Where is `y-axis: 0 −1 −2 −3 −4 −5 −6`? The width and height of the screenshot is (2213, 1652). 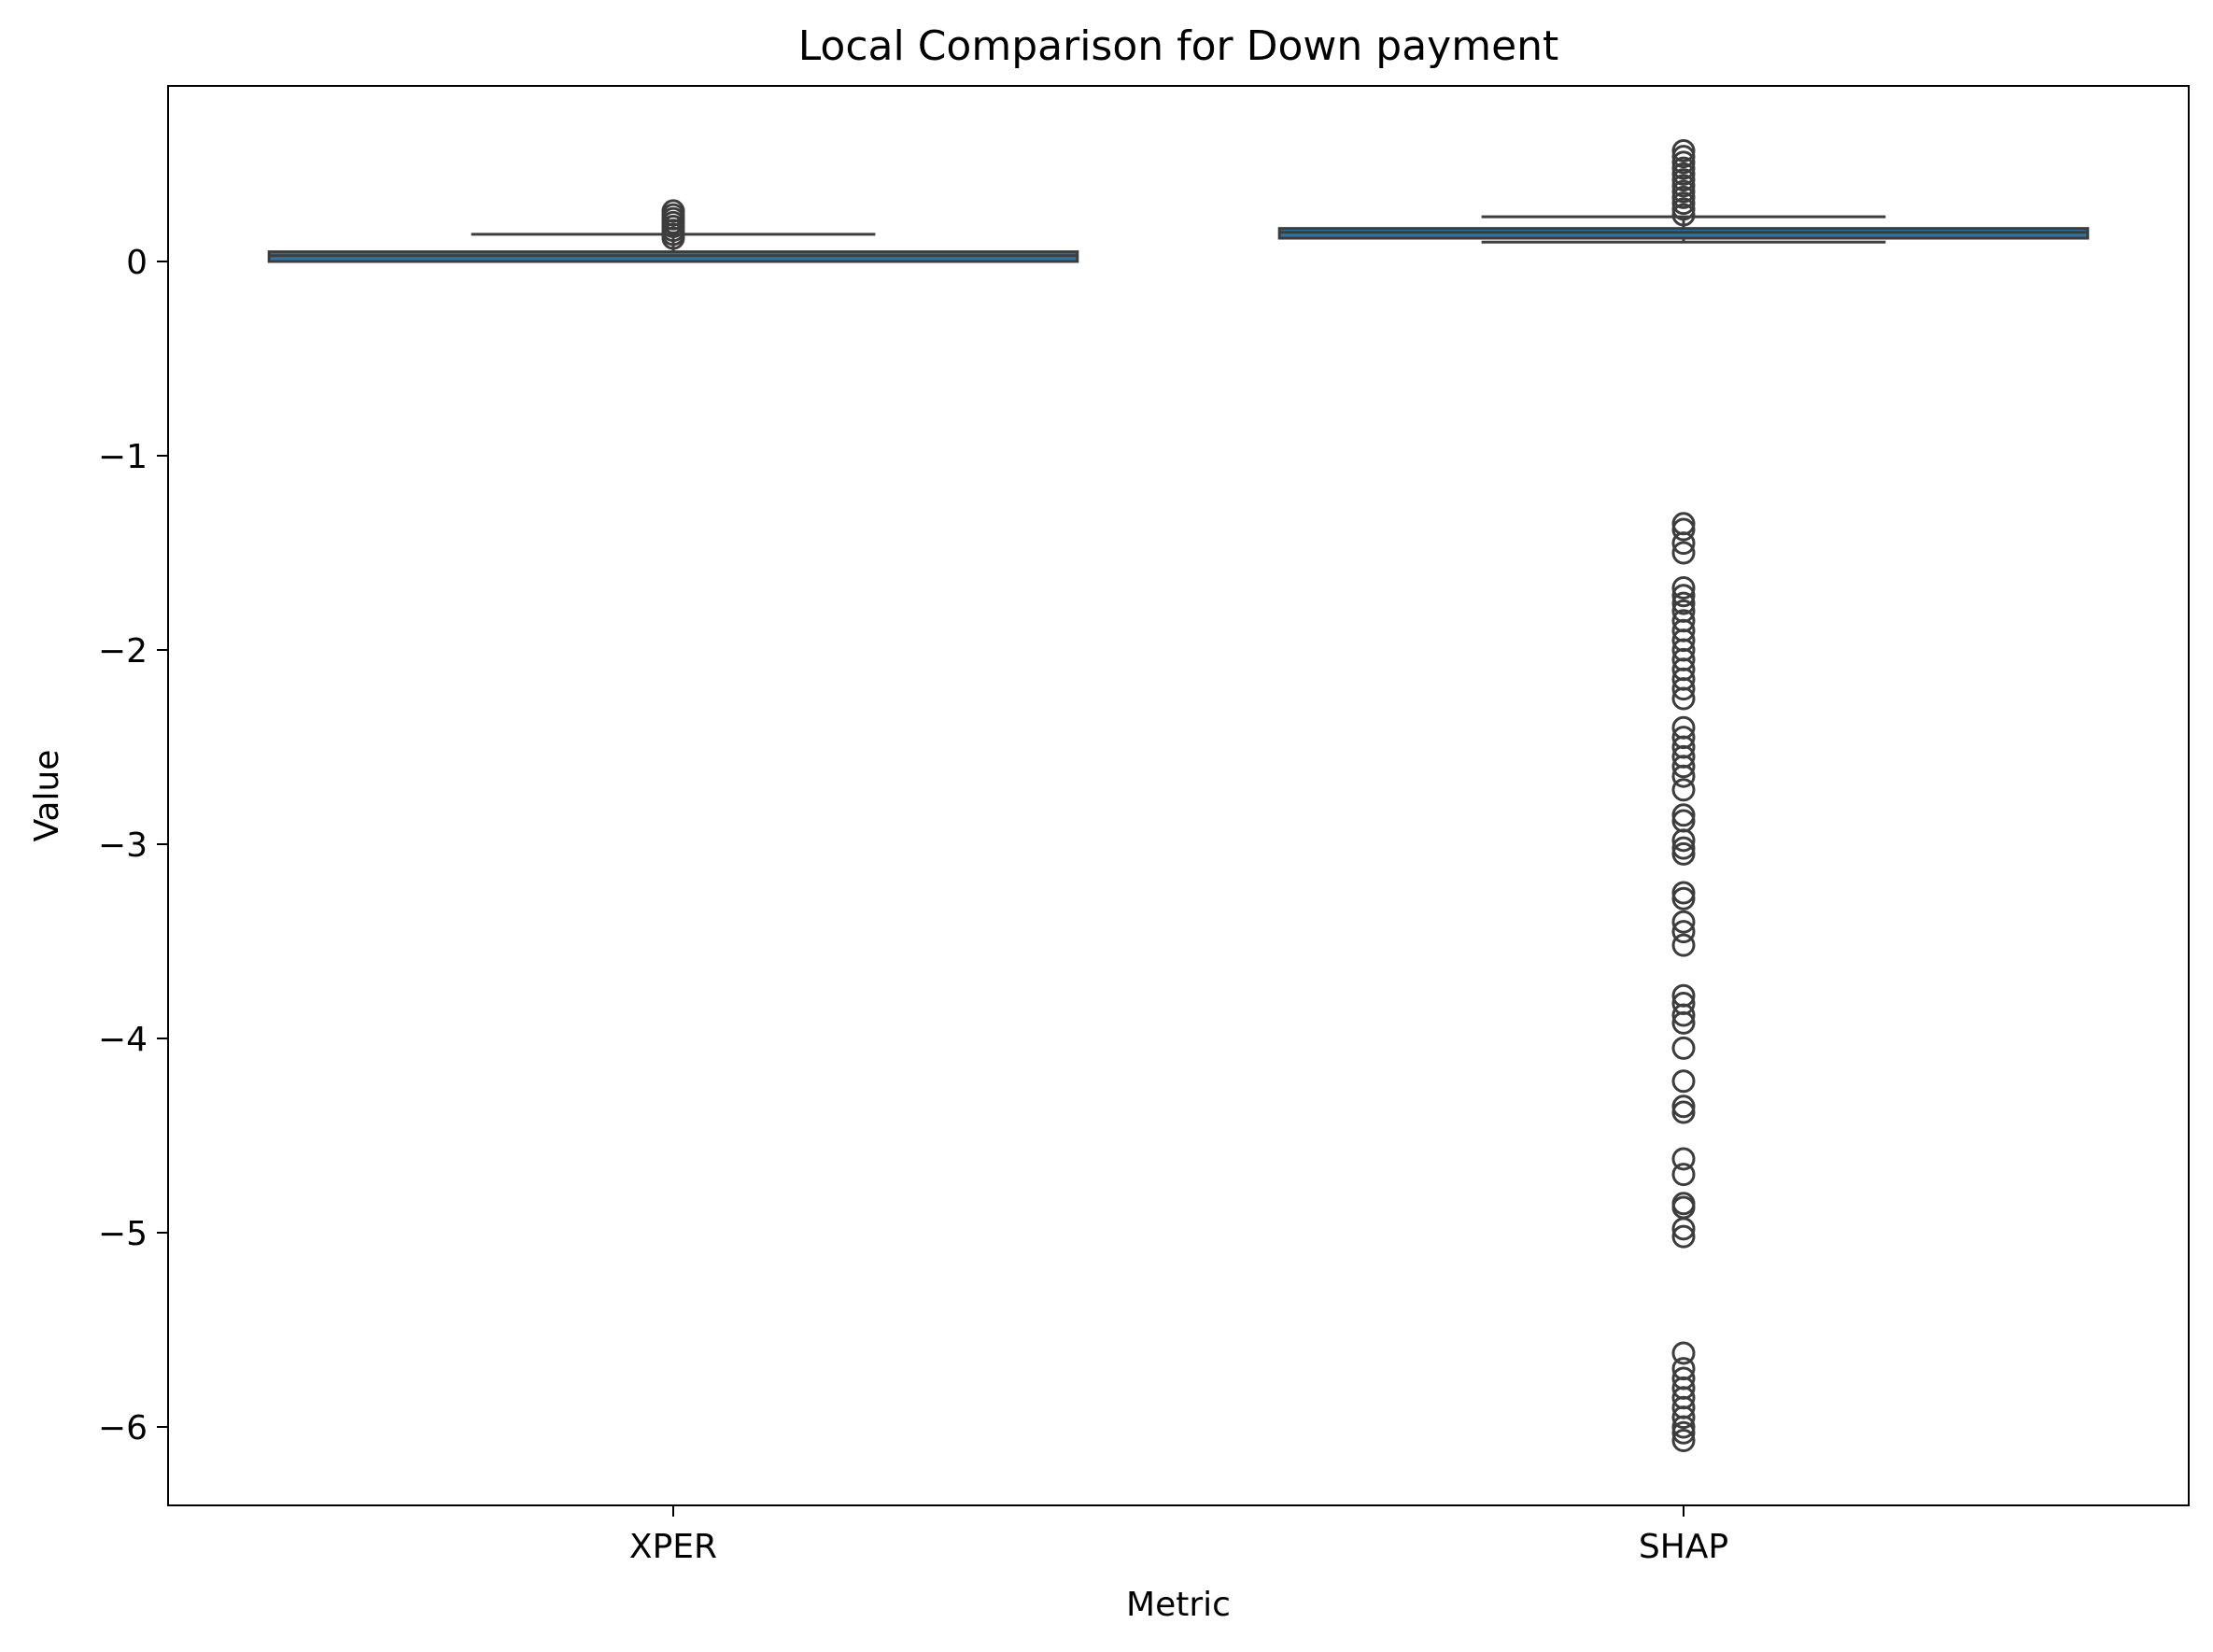 y-axis: 0 −1 −2 −3 −4 −5 −6 is located at coordinates (133, 845).